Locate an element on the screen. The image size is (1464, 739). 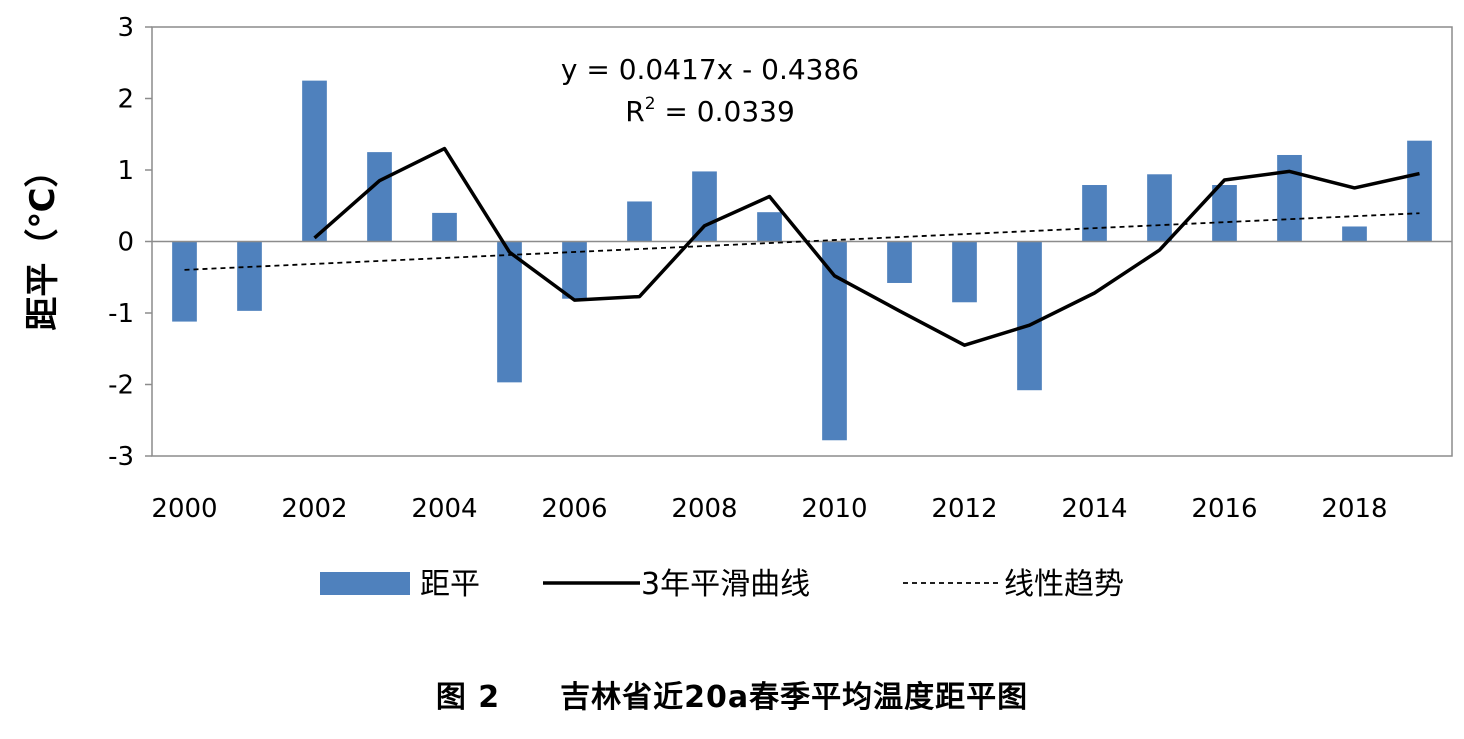
legend-swatch-bar is located at coordinates (365, 583).